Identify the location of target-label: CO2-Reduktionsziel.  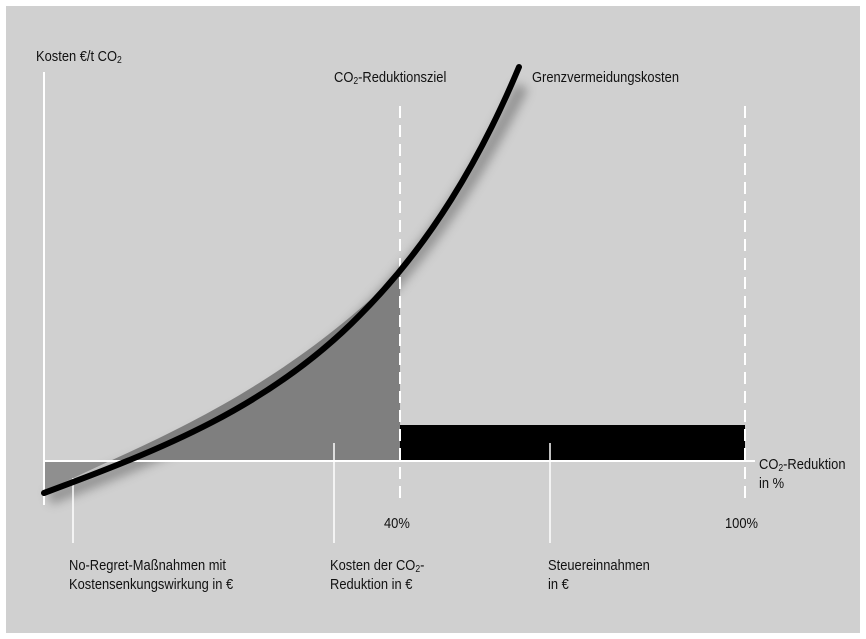
(390, 78).